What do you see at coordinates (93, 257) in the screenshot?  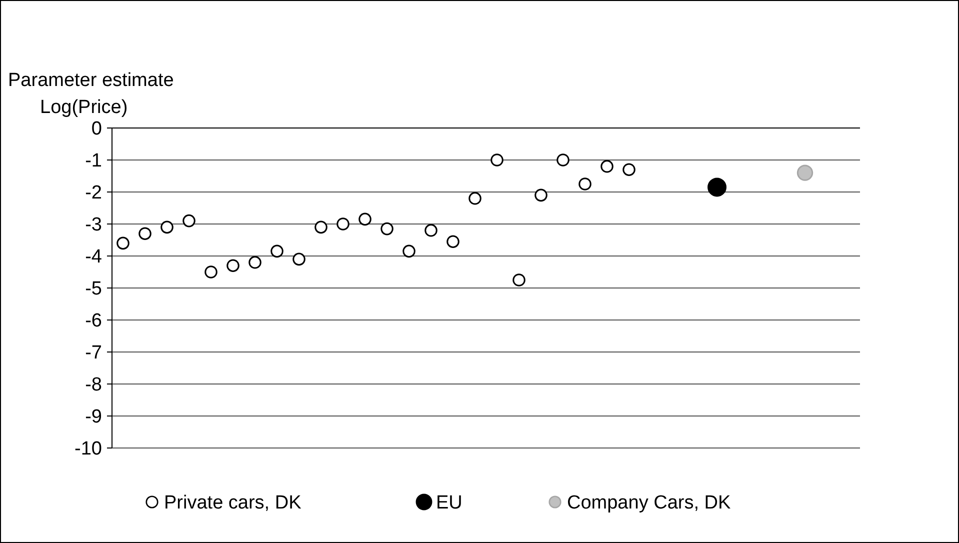 I see `y-tick-label: -4` at bounding box center [93, 257].